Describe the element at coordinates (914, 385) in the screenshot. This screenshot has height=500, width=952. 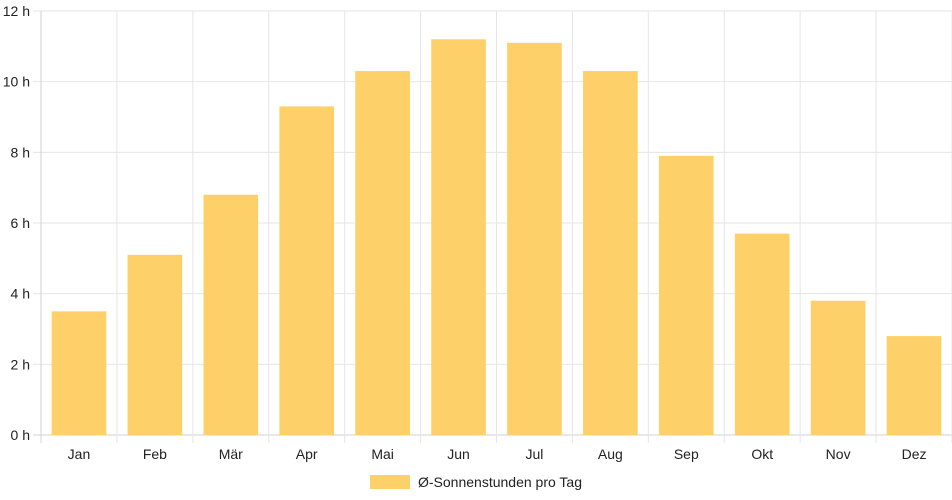
I see `bar-dez` at that location.